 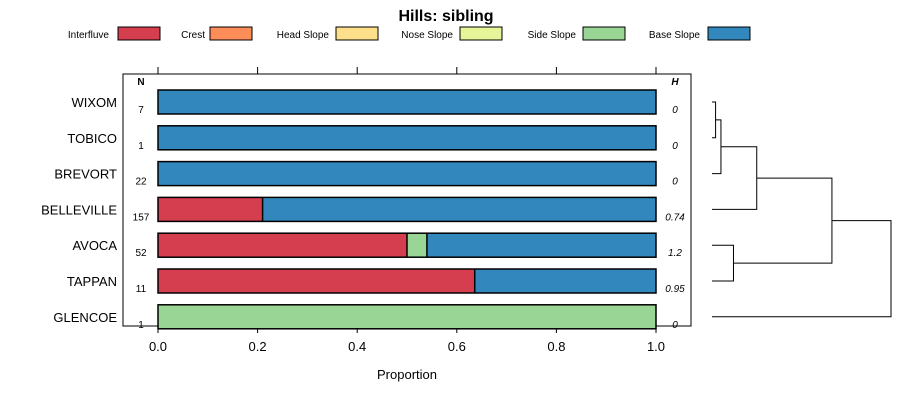 What do you see at coordinates (541, 245) in the screenshot?
I see `bar-segment-avoca-base-slope` at bounding box center [541, 245].